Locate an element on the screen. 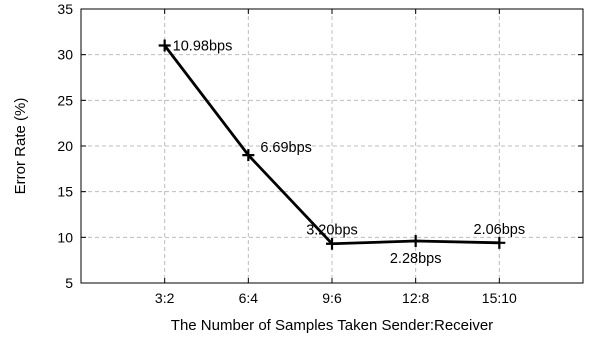 The height and width of the screenshot is (337, 604). data-label: 3.20bps is located at coordinates (332, 231).